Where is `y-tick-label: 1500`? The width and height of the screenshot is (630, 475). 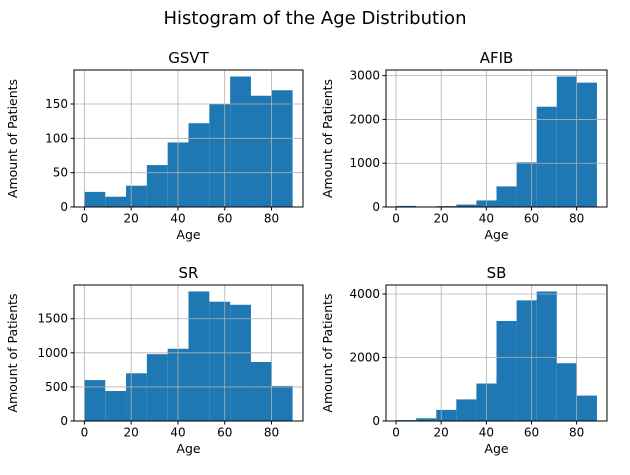
y-tick-label: 1500 is located at coordinates (52, 319).